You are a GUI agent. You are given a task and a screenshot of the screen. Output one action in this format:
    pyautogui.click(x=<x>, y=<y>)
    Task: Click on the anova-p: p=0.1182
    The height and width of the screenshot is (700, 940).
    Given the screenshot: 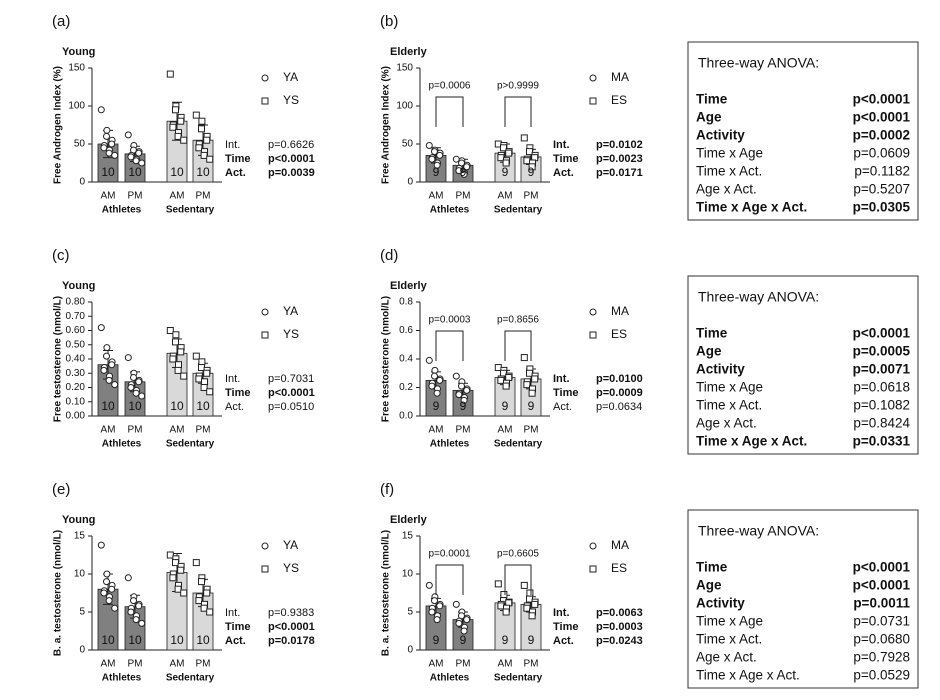 What is the action you would take?
    pyautogui.click(x=882, y=171)
    